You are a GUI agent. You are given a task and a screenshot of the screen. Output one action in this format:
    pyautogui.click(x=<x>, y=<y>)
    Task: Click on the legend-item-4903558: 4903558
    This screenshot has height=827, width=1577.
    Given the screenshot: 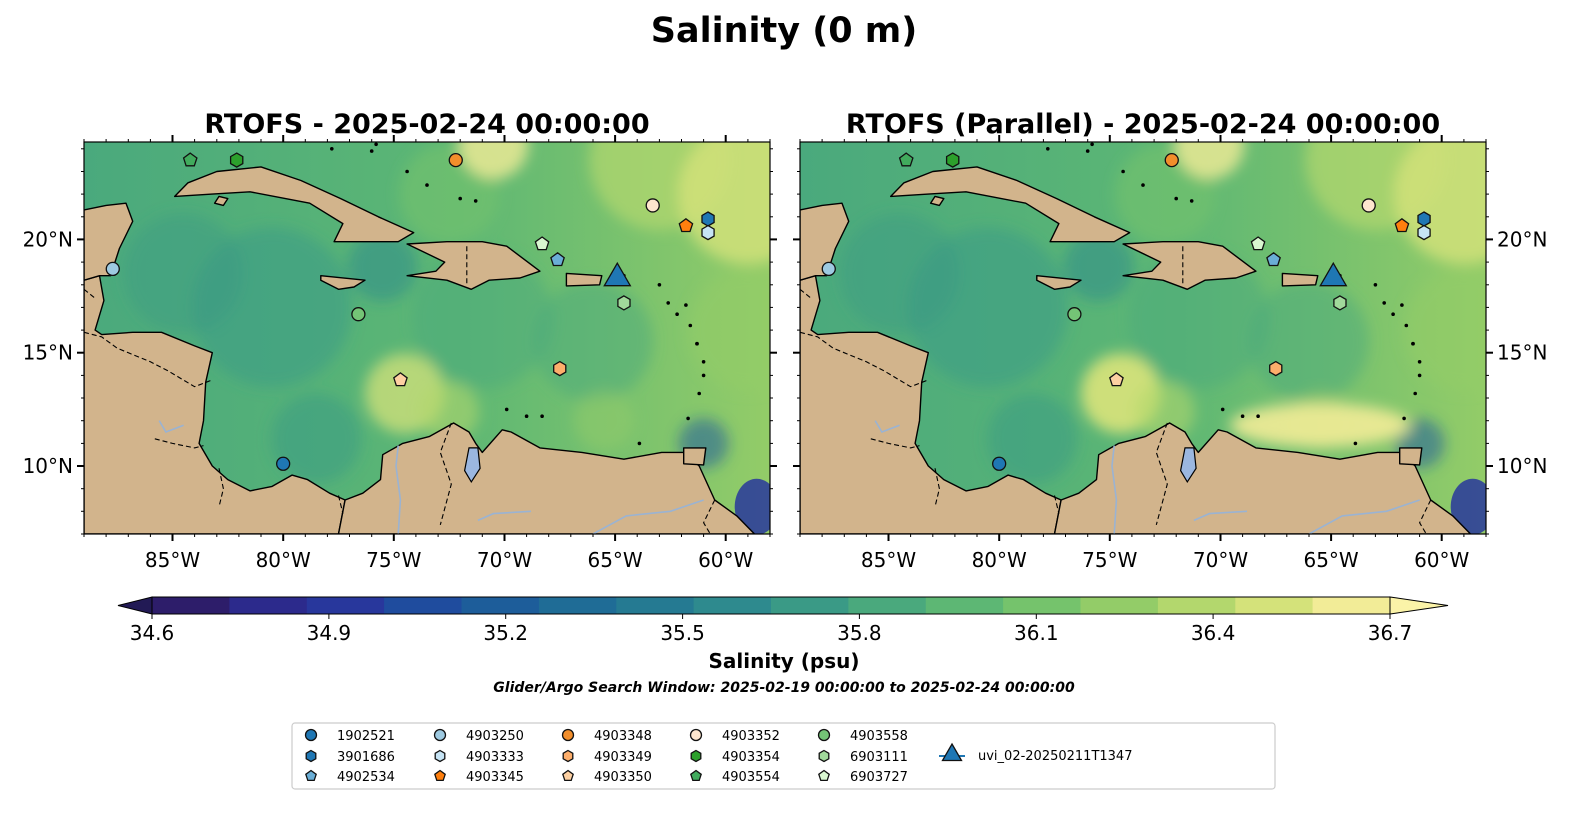 What is the action you would take?
    pyautogui.click(x=862, y=736)
    